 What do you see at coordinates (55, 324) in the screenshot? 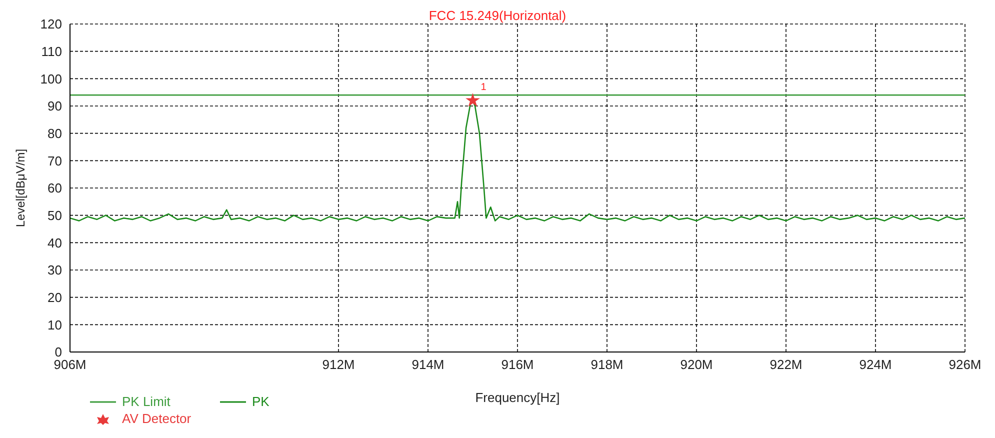
I see `y-tick-label: 10` at bounding box center [55, 324].